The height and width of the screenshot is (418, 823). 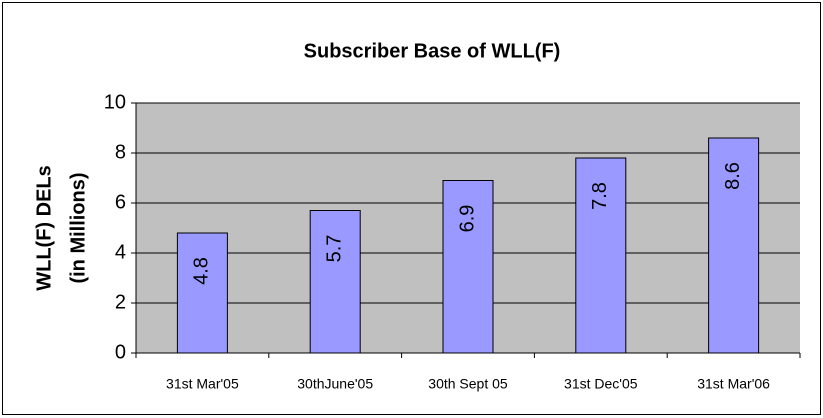 What do you see at coordinates (120, 302) in the screenshot?
I see `y-tick-label: 2` at bounding box center [120, 302].